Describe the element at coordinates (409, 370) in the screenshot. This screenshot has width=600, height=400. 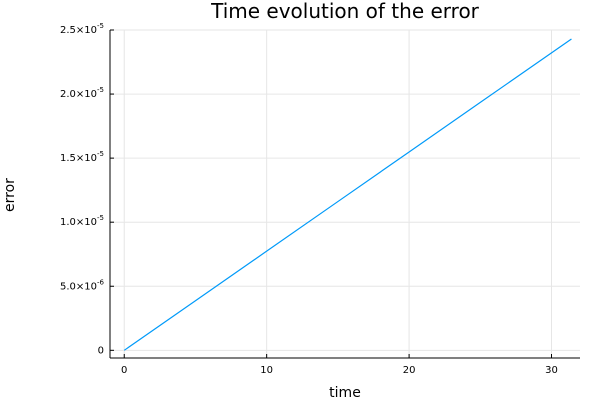
I see `x-tick-label: 20` at that location.